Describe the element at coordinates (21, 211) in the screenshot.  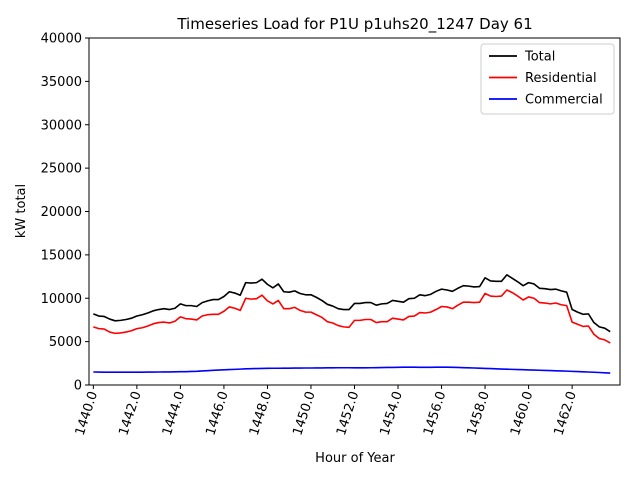
I see `y-axis-title: kW total` at that location.